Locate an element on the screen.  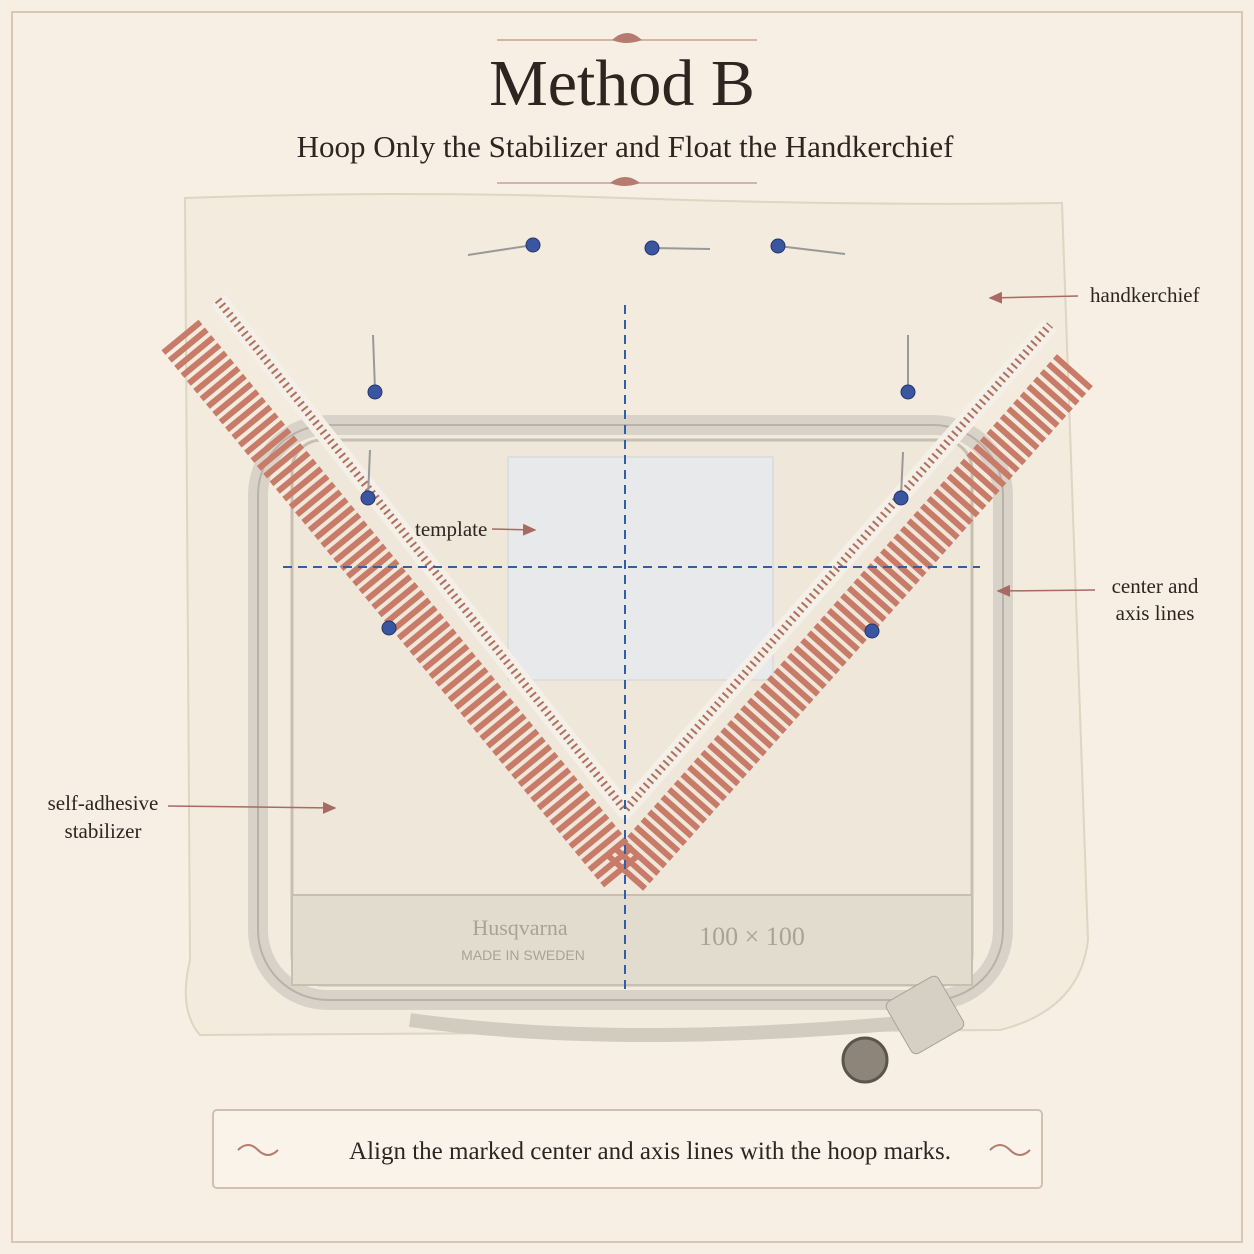
title: Method B is located at coordinates (622, 83).